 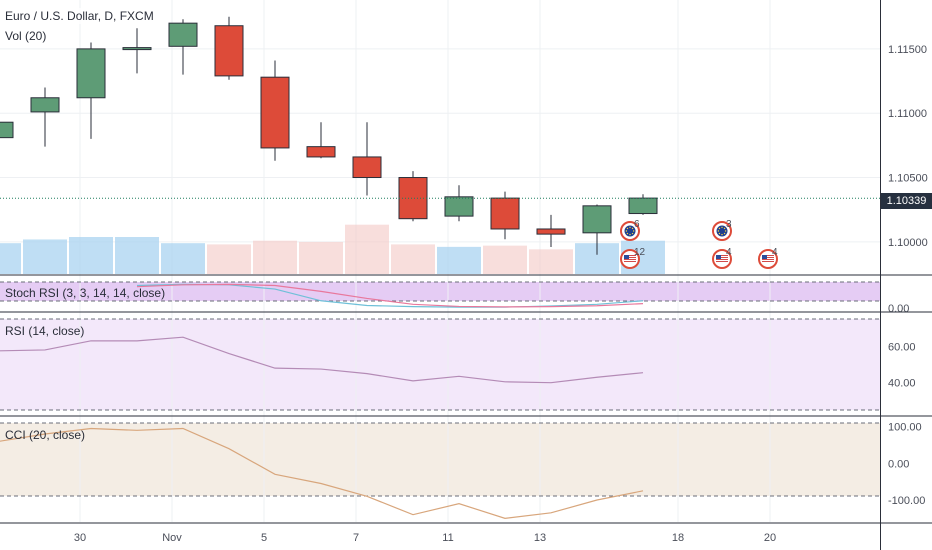 I want to click on cci-line, so click(x=322, y=473).